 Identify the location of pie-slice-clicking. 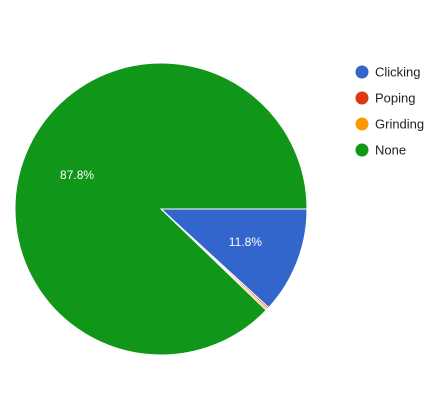
(233, 258).